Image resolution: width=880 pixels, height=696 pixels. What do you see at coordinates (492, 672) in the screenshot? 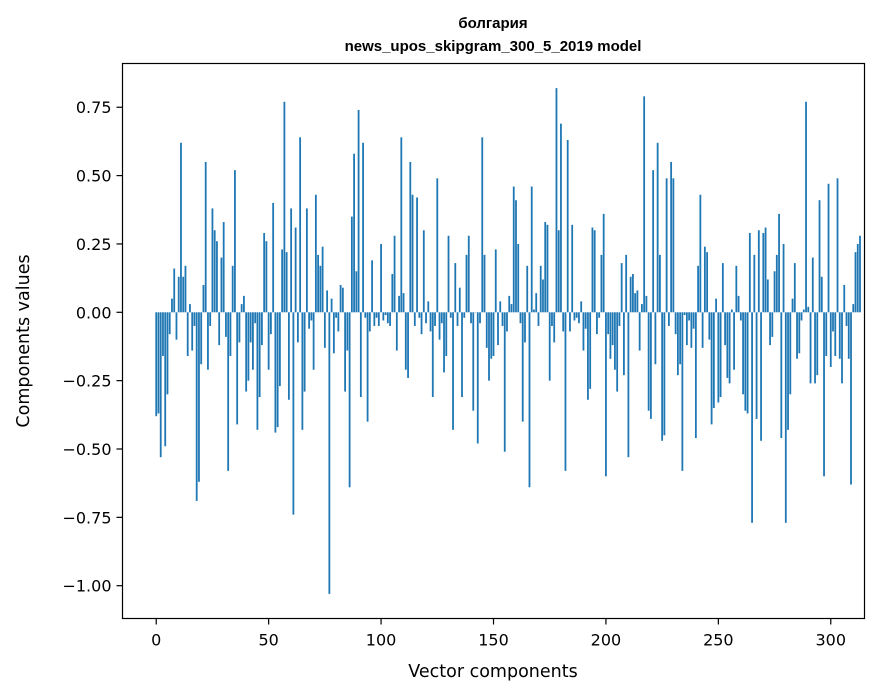
I see `x-axis-label: Vector components` at bounding box center [492, 672].